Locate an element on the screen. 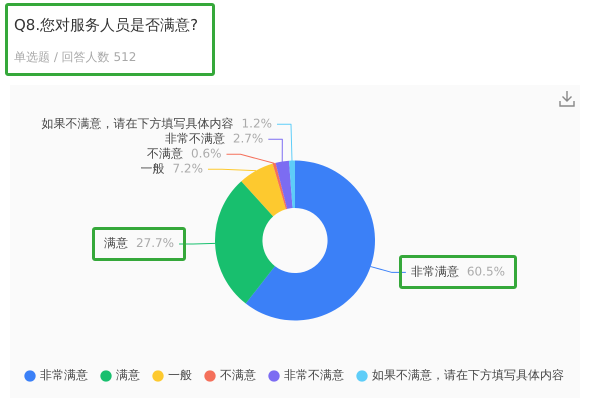 The height and width of the screenshot is (412, 590). slice-label: 如果不满意，请在下方填写具体内容 is located at coordinates (138, 123).